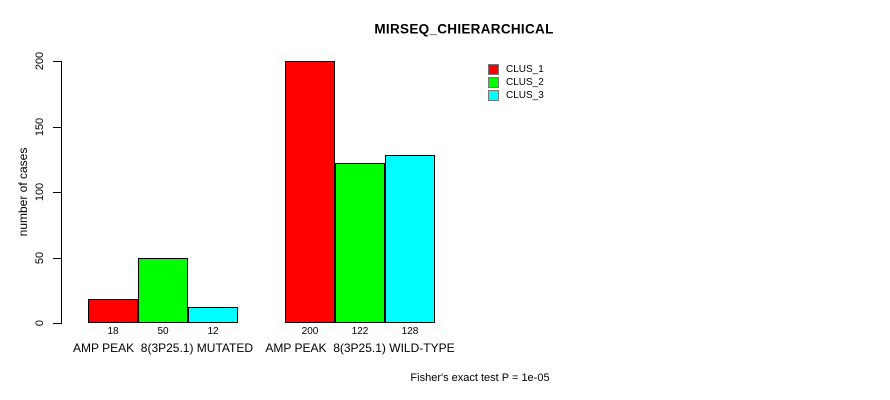 The width and height of the screenshot is (890, 400). I want to click on bar-clus_2-group1, so click(163, 290).